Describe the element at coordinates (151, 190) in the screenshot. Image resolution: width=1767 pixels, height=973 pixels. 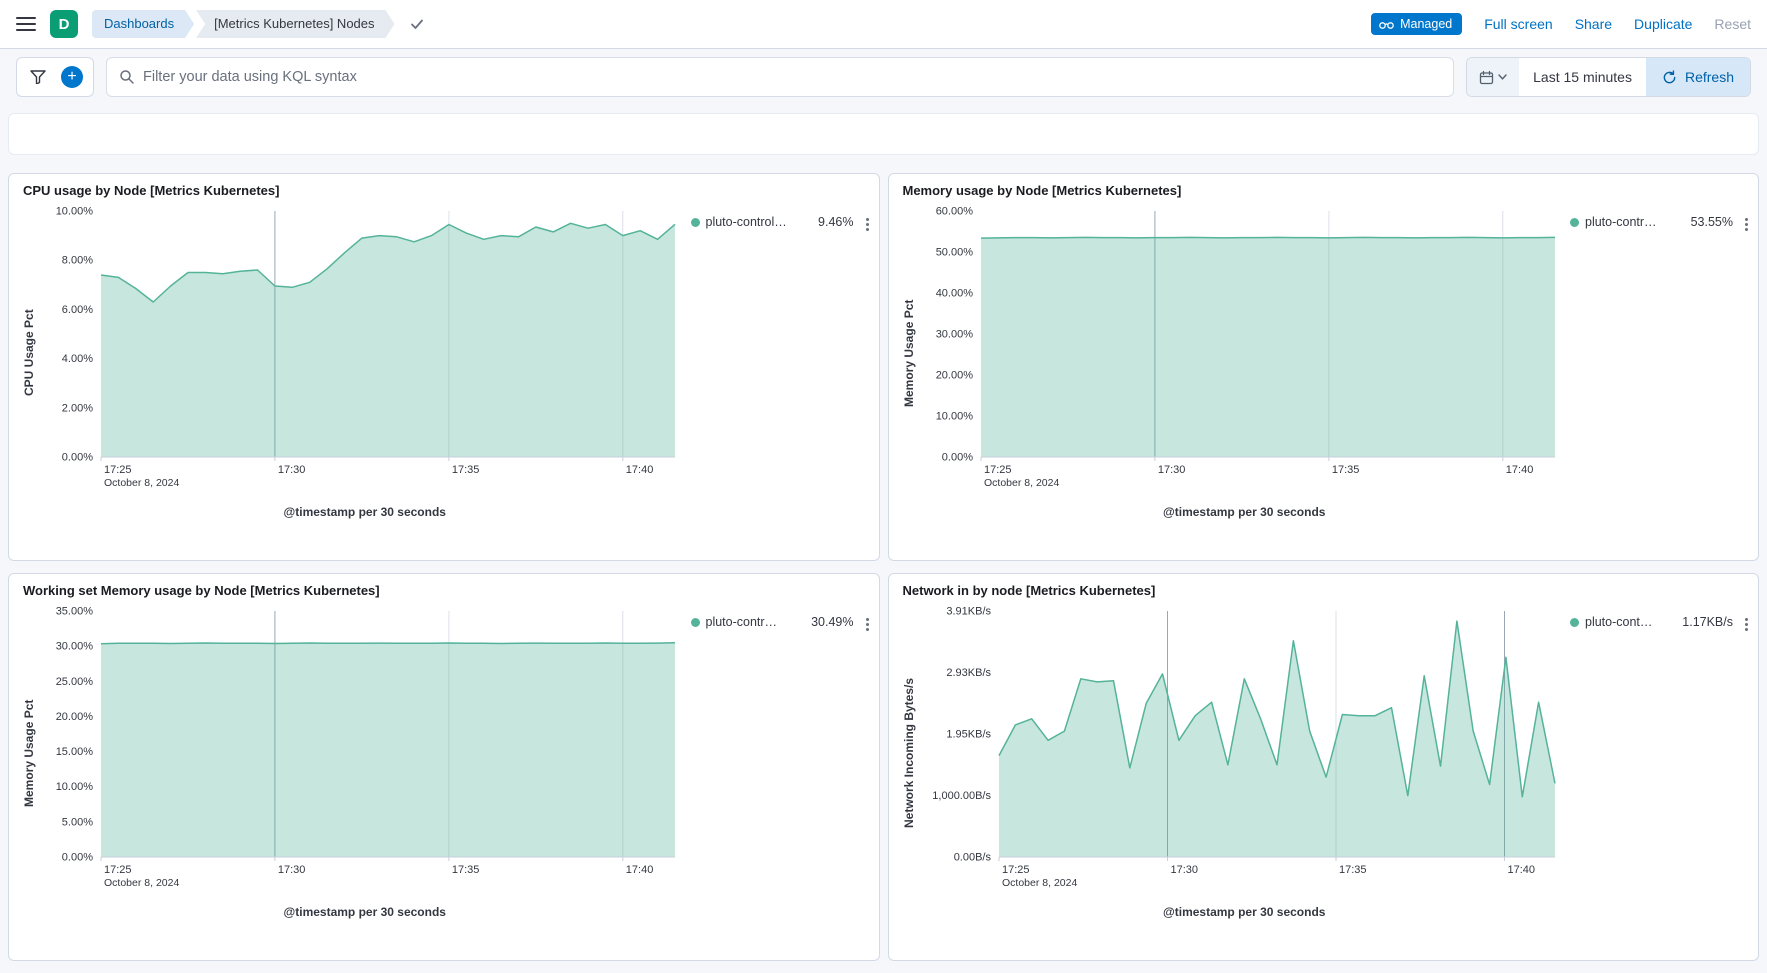
I see `panel-title: CPU usage by Node [Metrics Kubernetes]` at that location.